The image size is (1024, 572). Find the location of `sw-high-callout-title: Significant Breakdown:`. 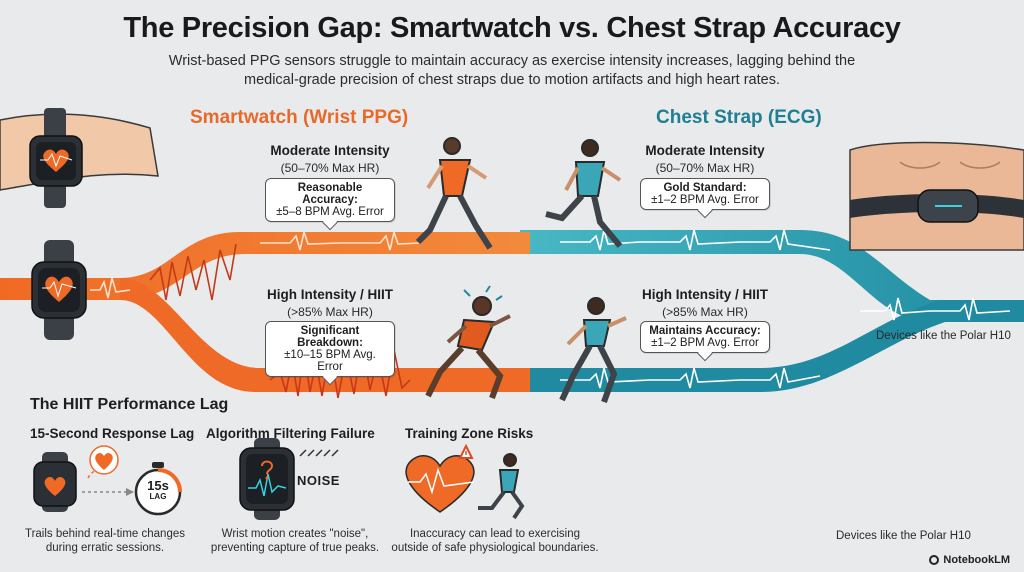

sw-high-callout-title: Significant Breakdown: is located at coordinates (330, 337).